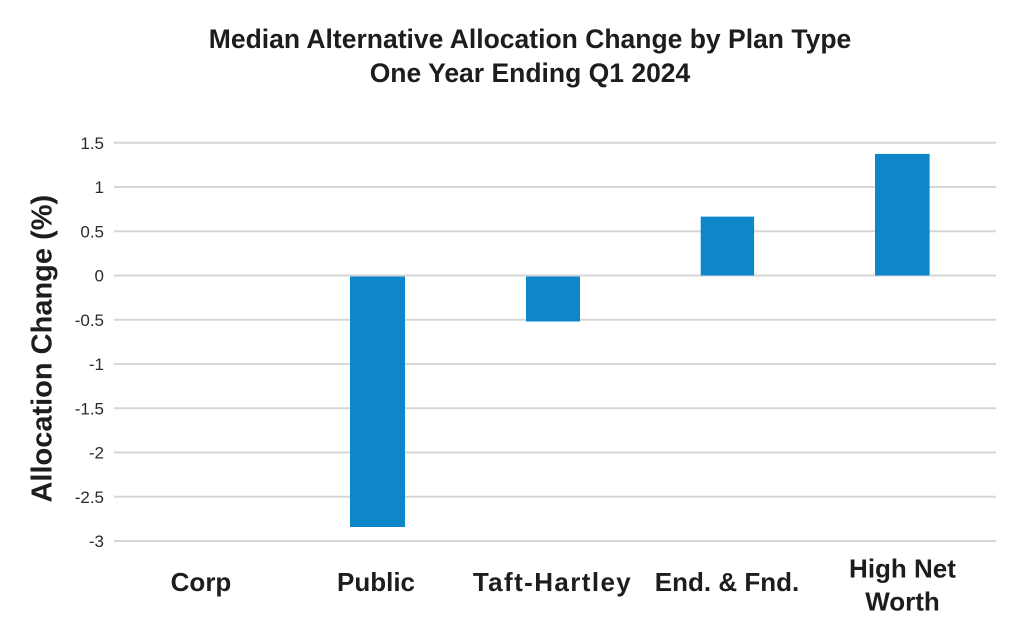  What do you see at coordinates (92, 232) in the screenshot?
I see `svg-text: 0.5` at bounding box center [92, 232].